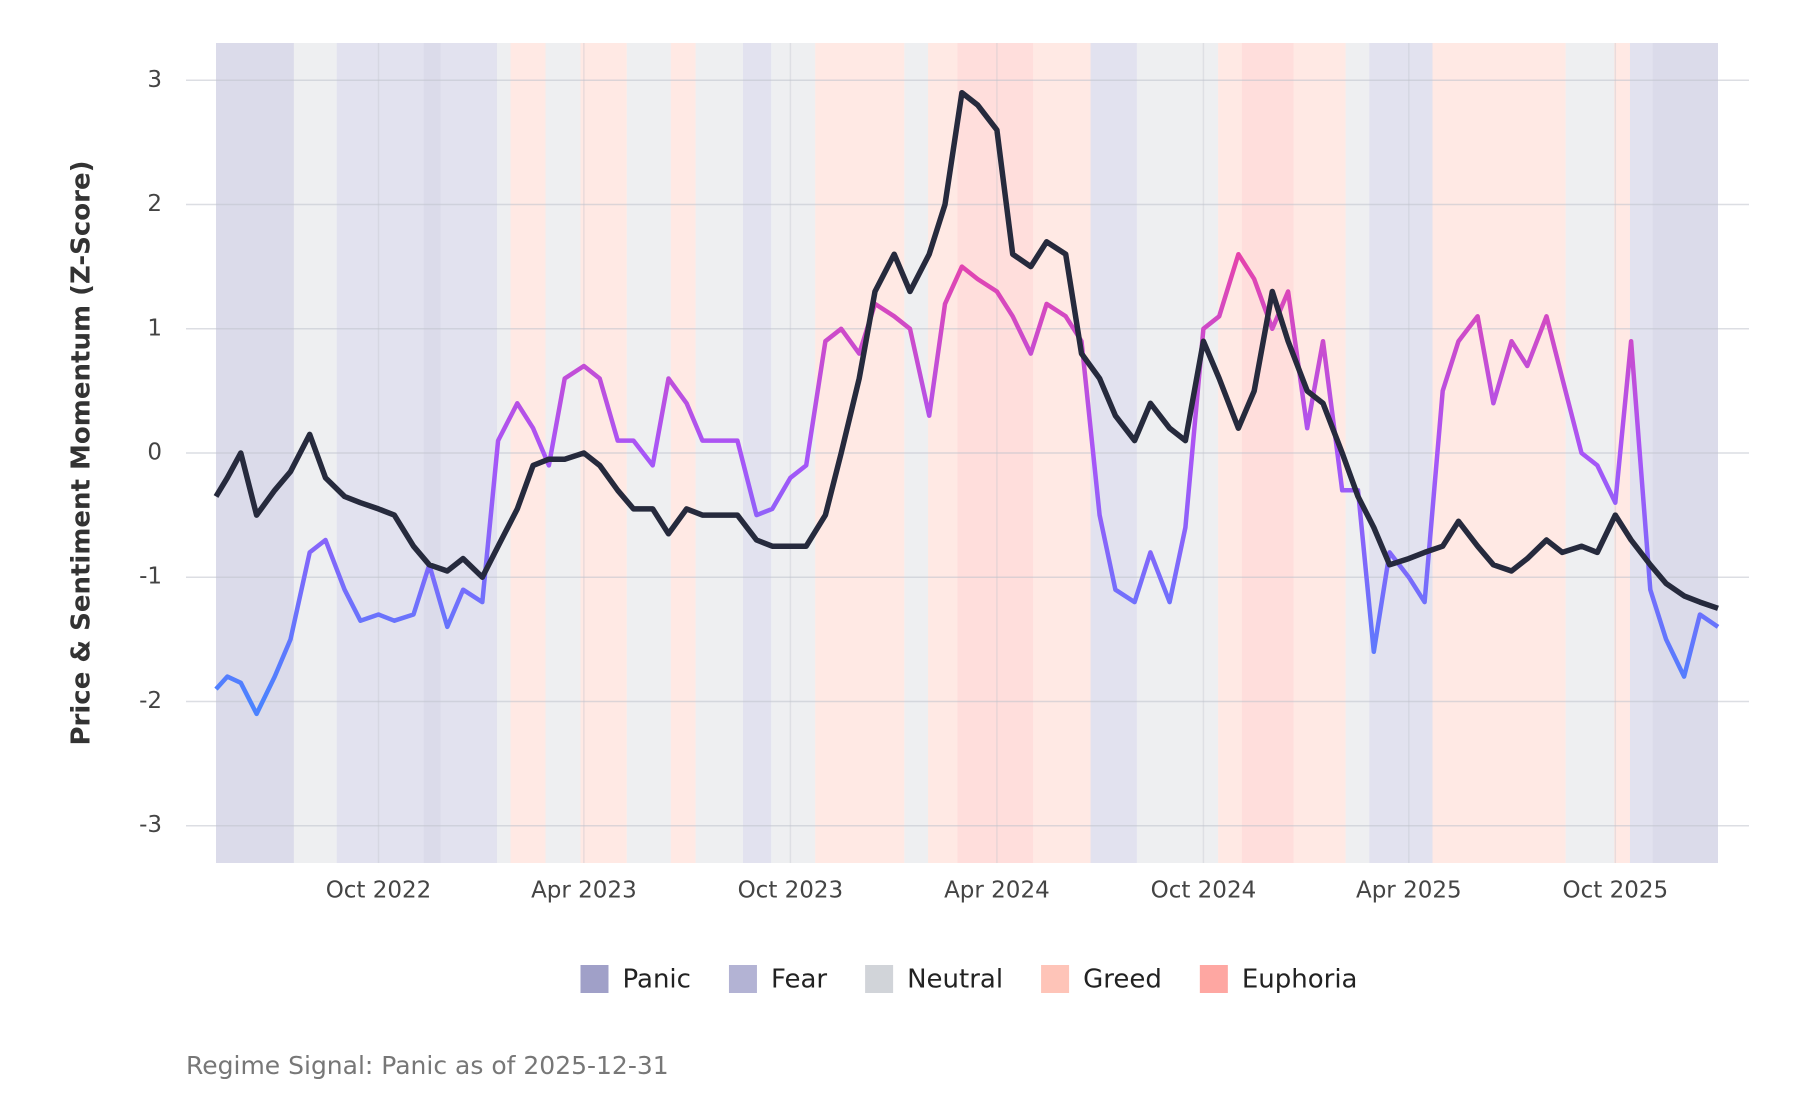 This screenshot has height=1100, width=1800. What do you see at coordinates (82, 453) in the screenshot?
I see `y-axis-label: Price & Sentiment Momentum (Z-Score)` at bounding box center [82, 453].